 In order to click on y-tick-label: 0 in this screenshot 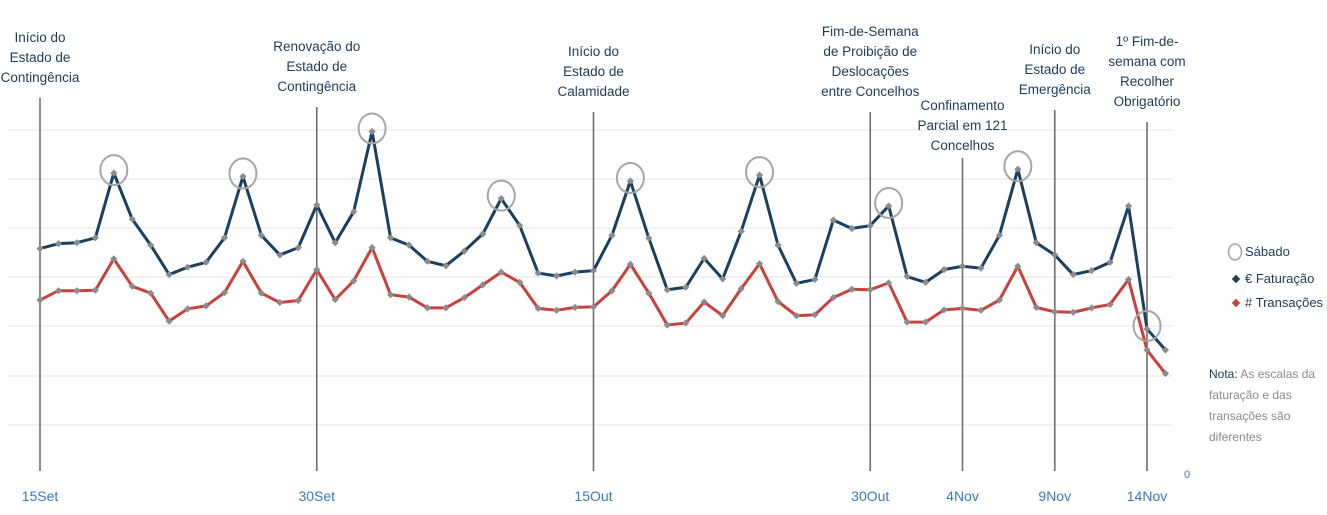, I will do `click(1187, 475)`.